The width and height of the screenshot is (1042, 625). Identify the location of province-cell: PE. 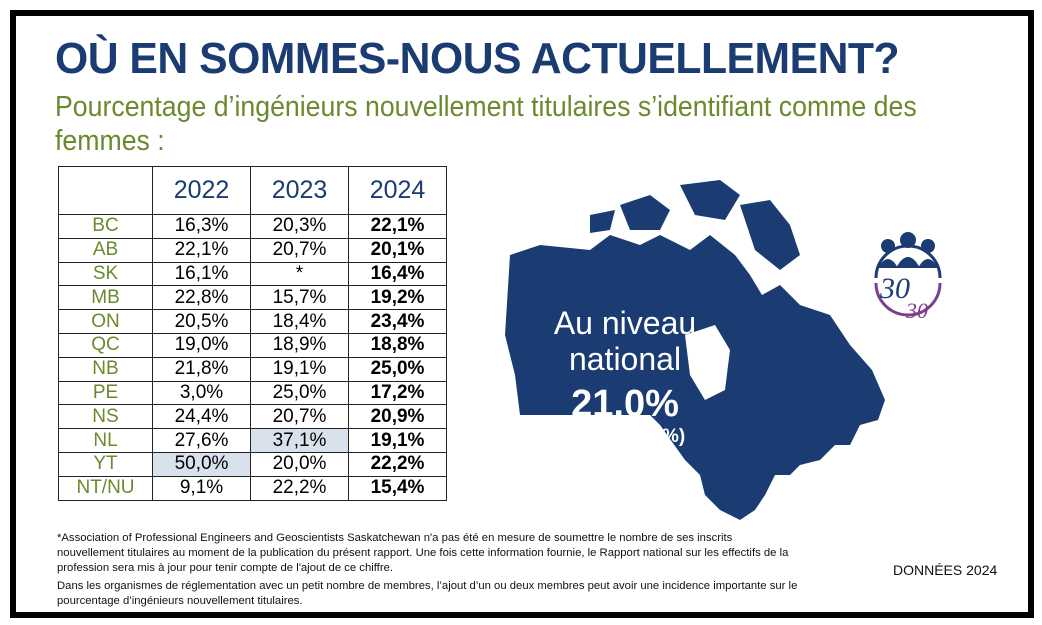
(105, 393).